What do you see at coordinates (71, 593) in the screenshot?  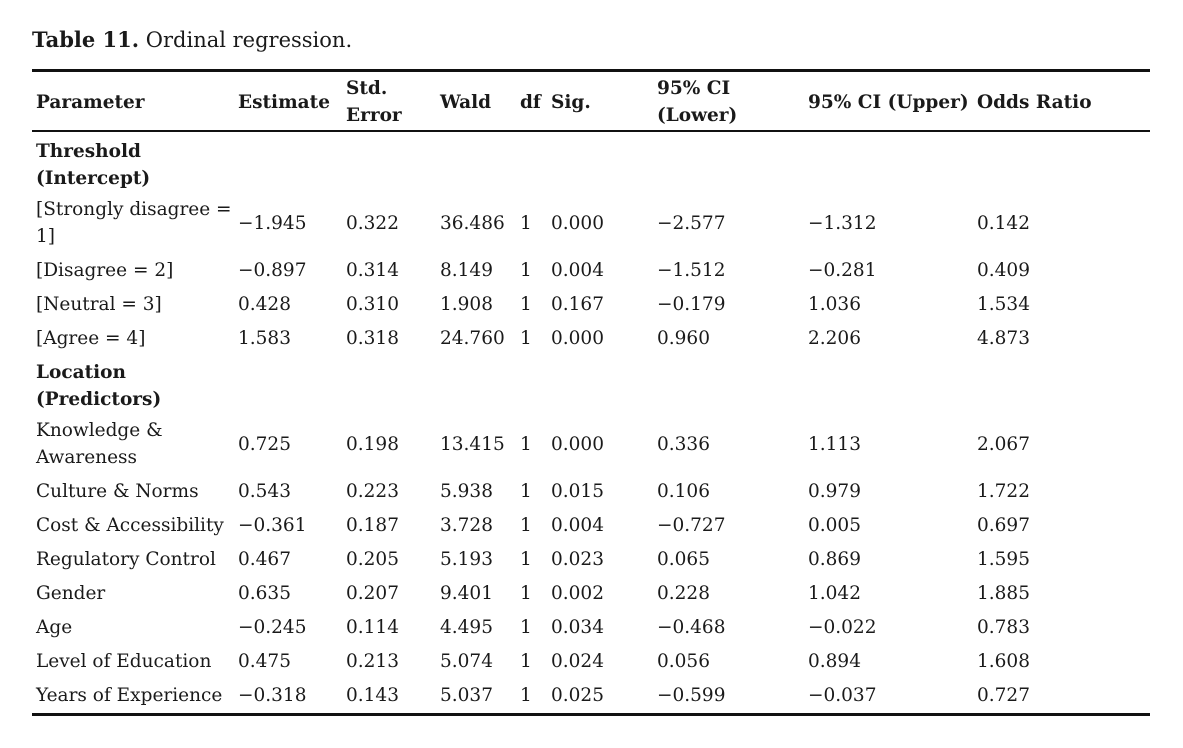 I see `parameter-cell: Gender` at bounding box center [71, 593].